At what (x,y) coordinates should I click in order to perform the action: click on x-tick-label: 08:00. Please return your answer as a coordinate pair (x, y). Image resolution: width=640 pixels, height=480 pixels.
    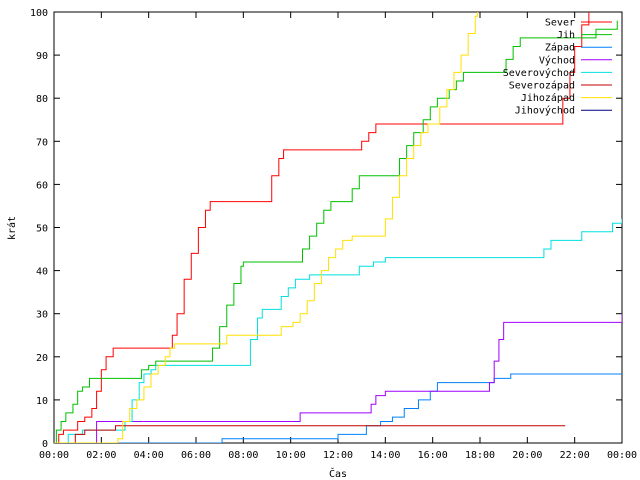
    Looking at the image, I should click on (243, 455).